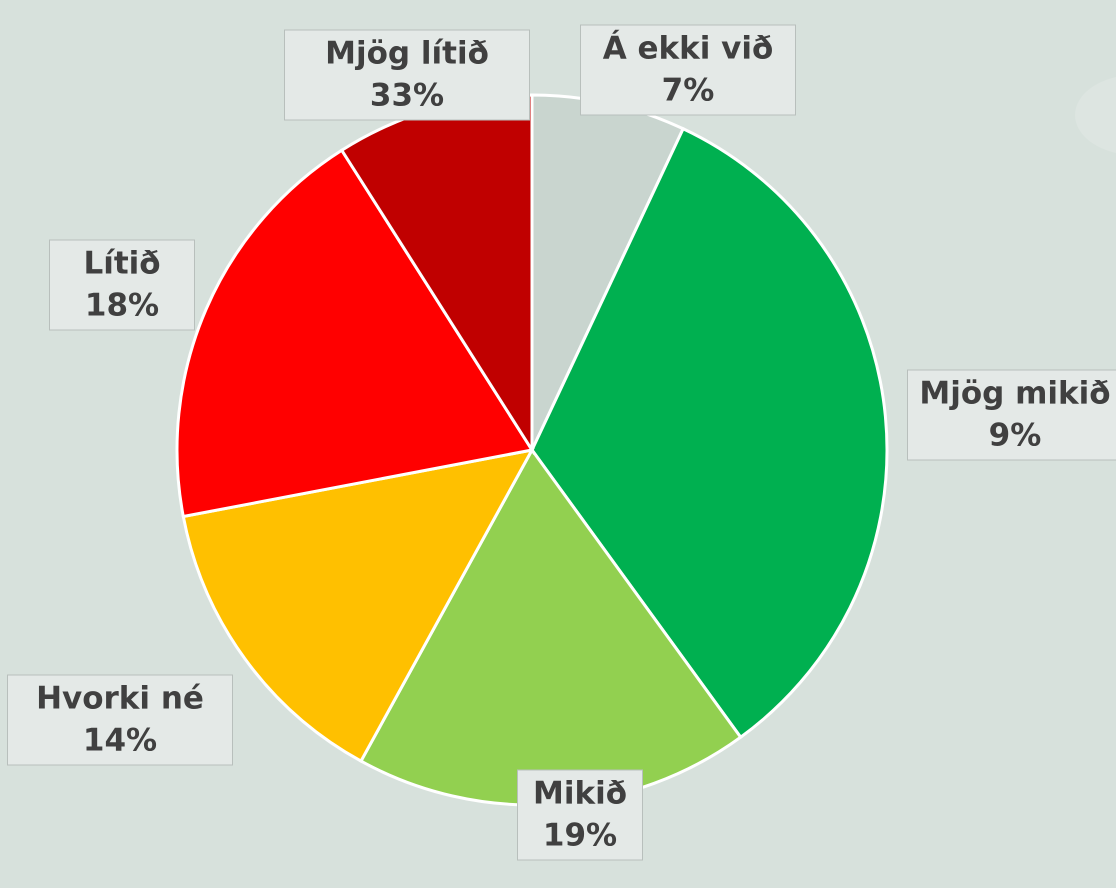  What do you see at coordinates (580, 836) in the screenshot?
I see `value-label: 19%` at bounding box center [580, 836].